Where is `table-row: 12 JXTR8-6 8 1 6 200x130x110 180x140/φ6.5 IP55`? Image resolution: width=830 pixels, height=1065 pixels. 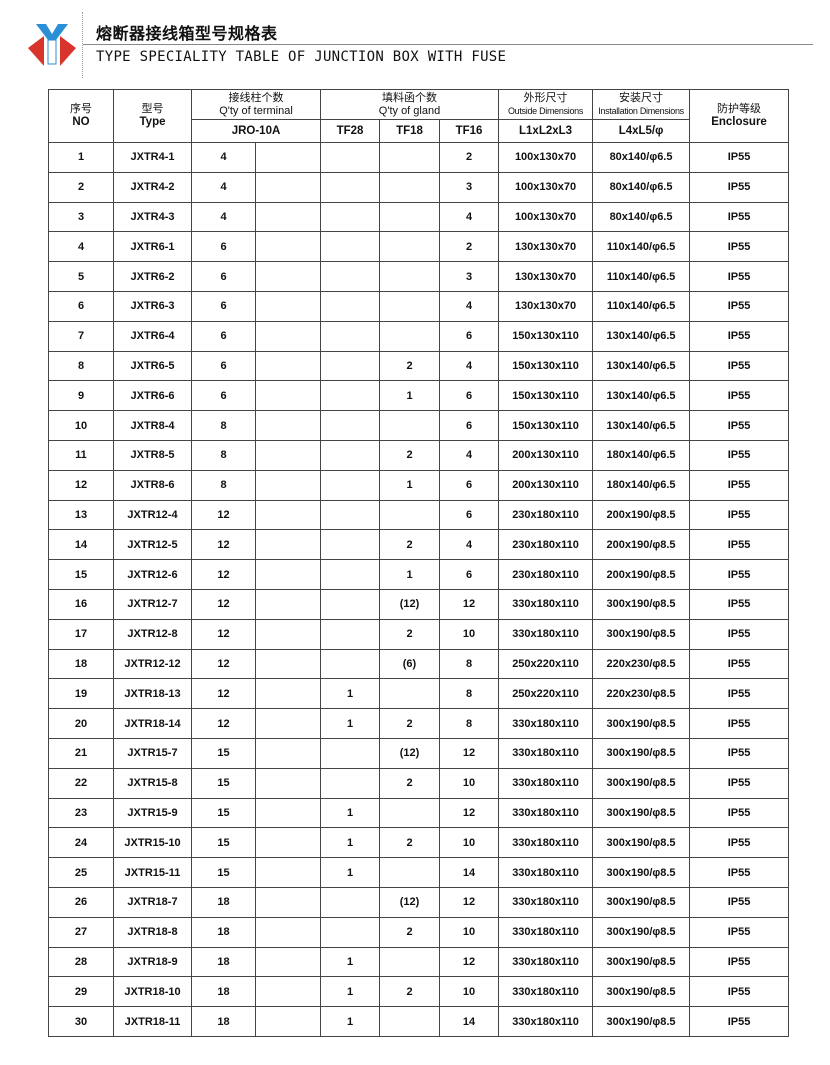
table-row: 12 JXTR8-6 8 1 6 200x130x110 180x140/φ6.5 IP55 is located at coordinates (419, 485).